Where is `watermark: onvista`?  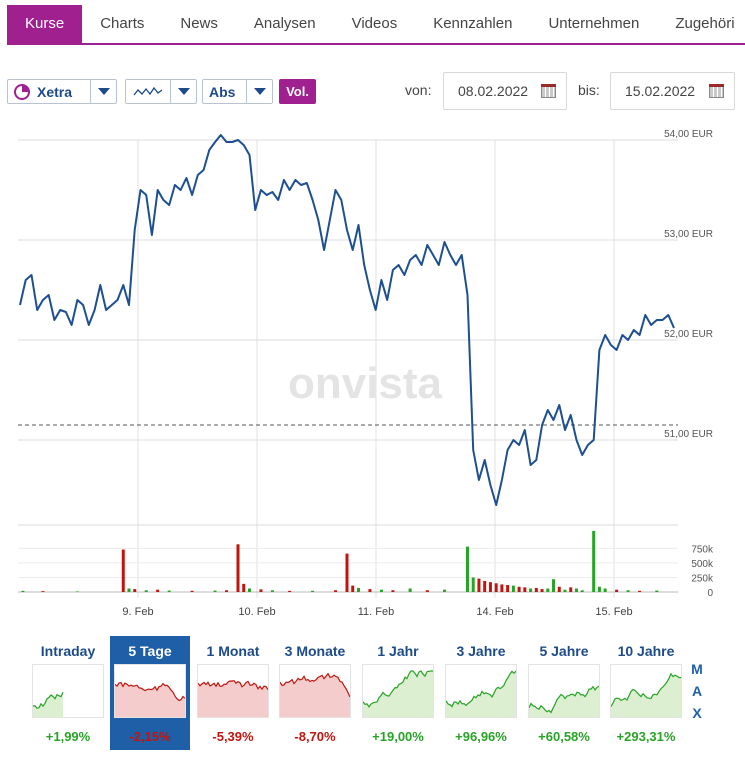 watermark: onvista is located at coordinates (365, 383).